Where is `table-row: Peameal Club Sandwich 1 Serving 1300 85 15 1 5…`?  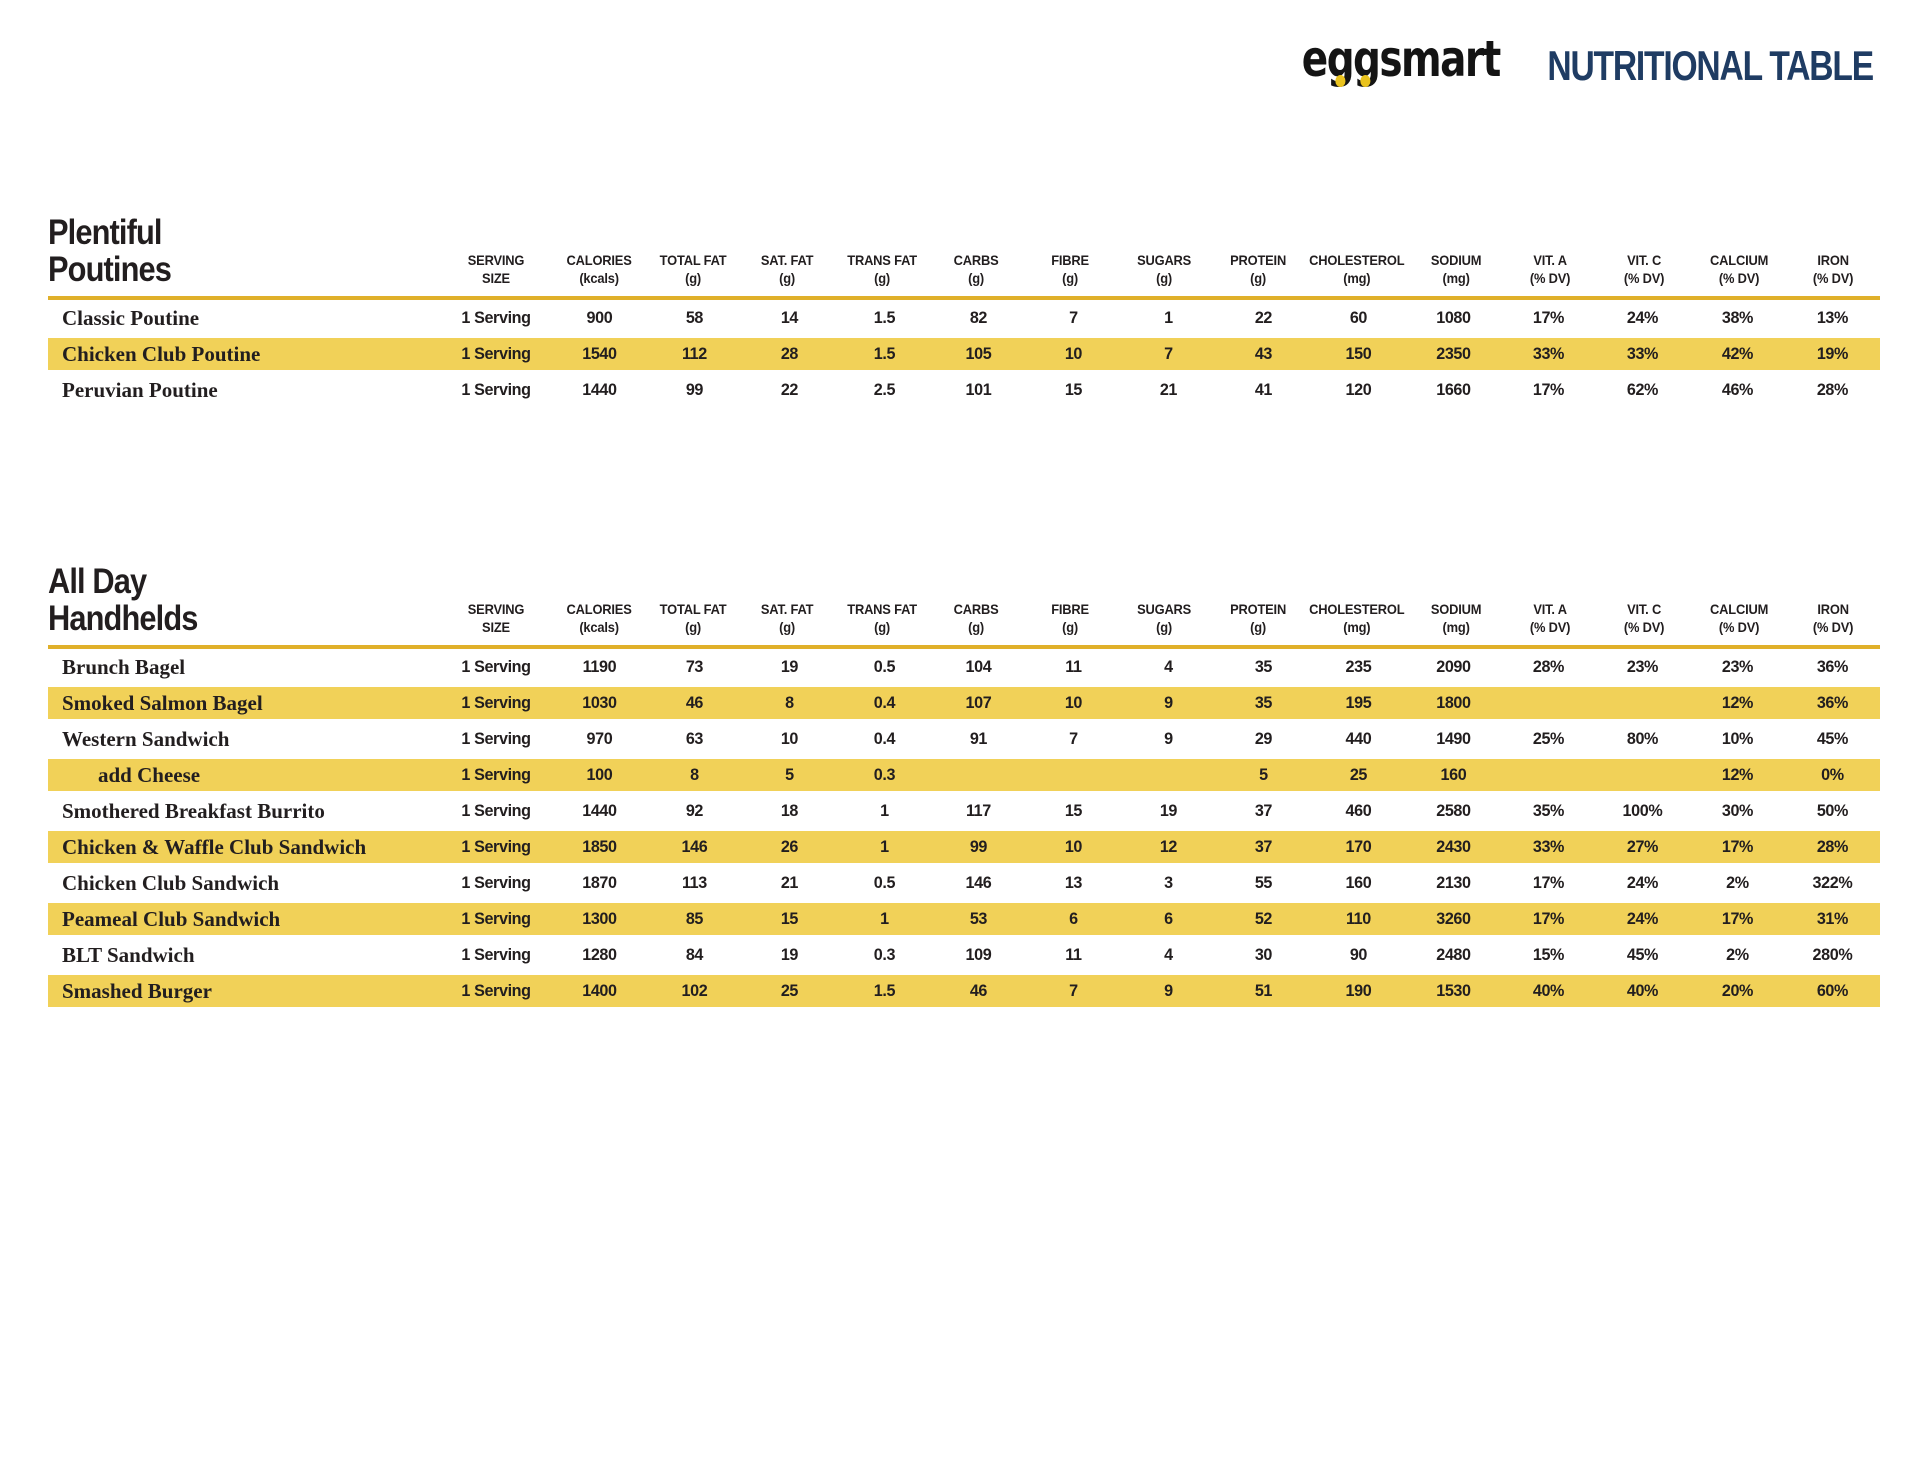
table-row: Peameal Club Sandwich 1 Serving 1300 85 15 1 5… is located at coordinates (964, 919).